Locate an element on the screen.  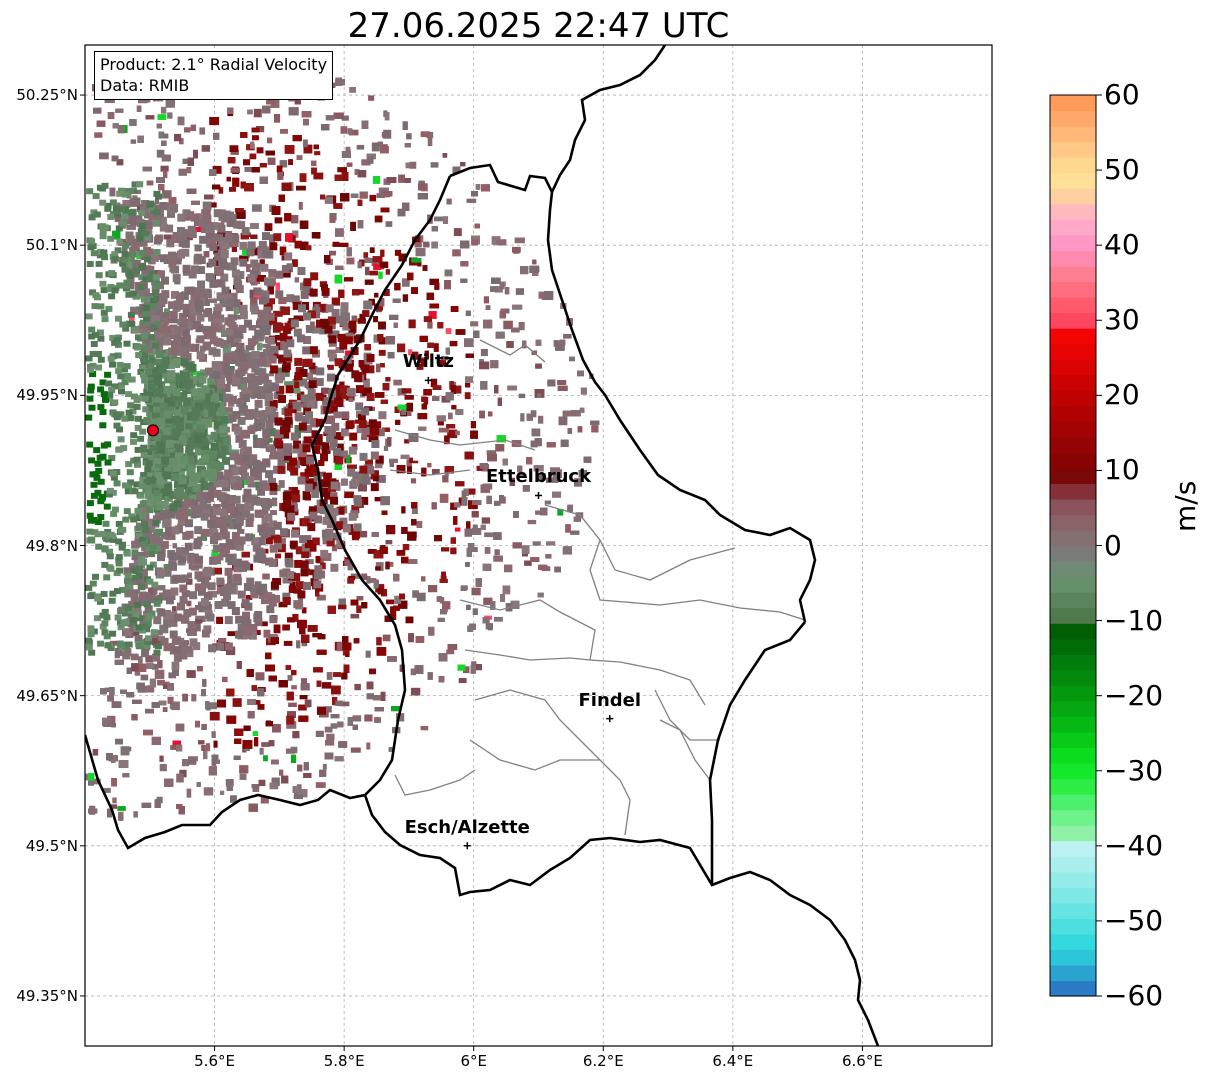
page-title: 27.06.2025 22:47 UTC is located at coordinates (538, 26).